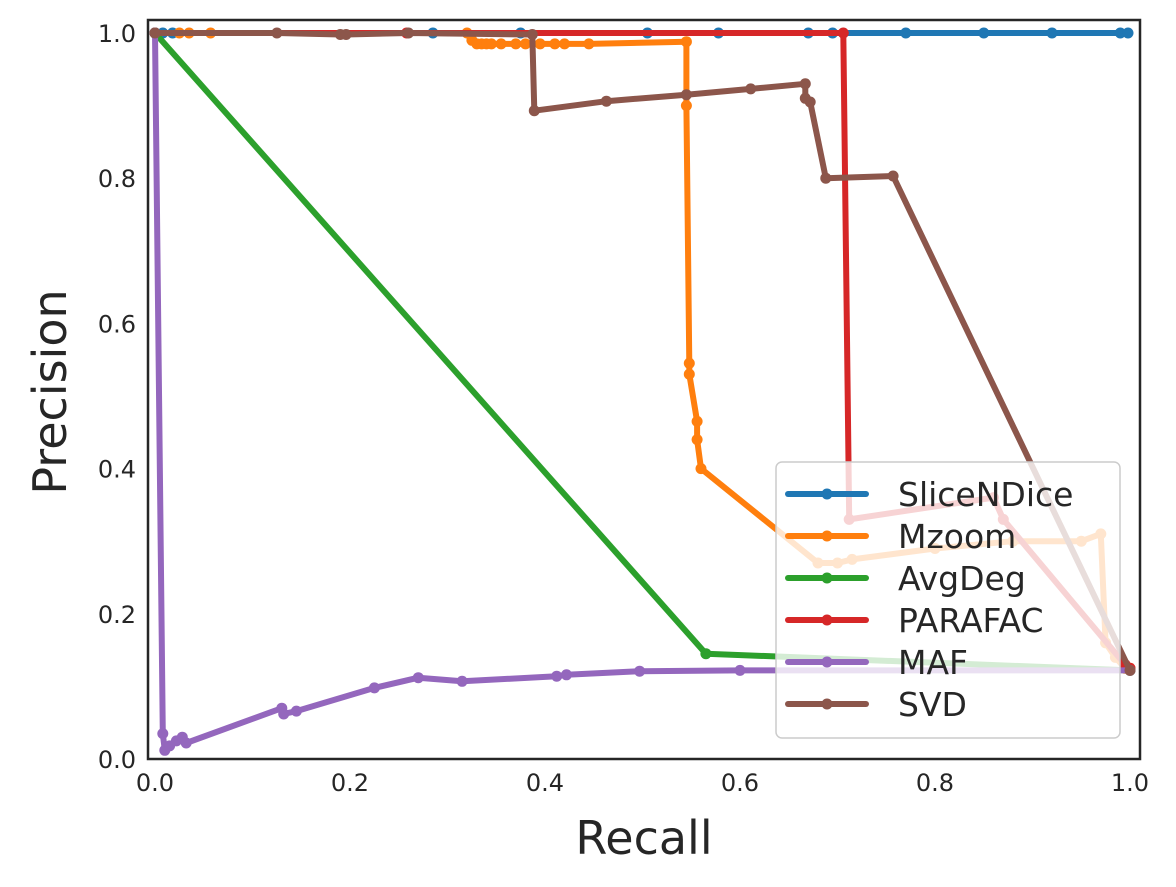  What do you see at coordinates (962, 578) in the screenshot?
I see `legend-label-avgdeg: AvgDeg` at bounding box center [962, 578].